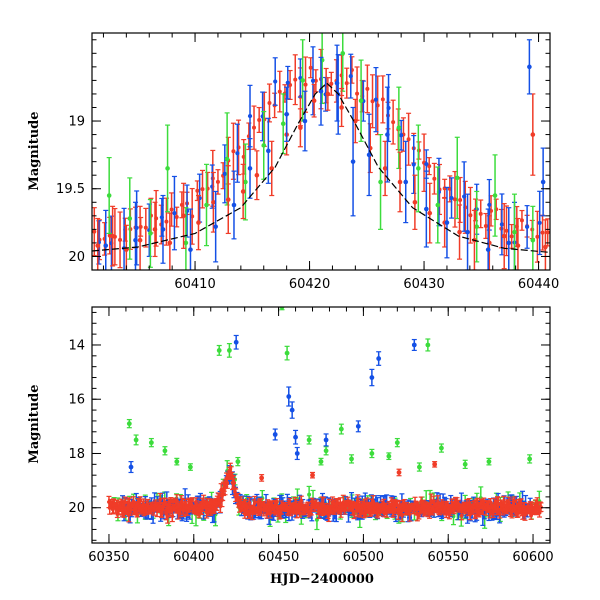 This screenshot has width=600, height=600. What do you see at coordinates (34, 150) in the screenshot?
I see `top-y-axis-label: Magnitude` at bounding box center [34, 150].